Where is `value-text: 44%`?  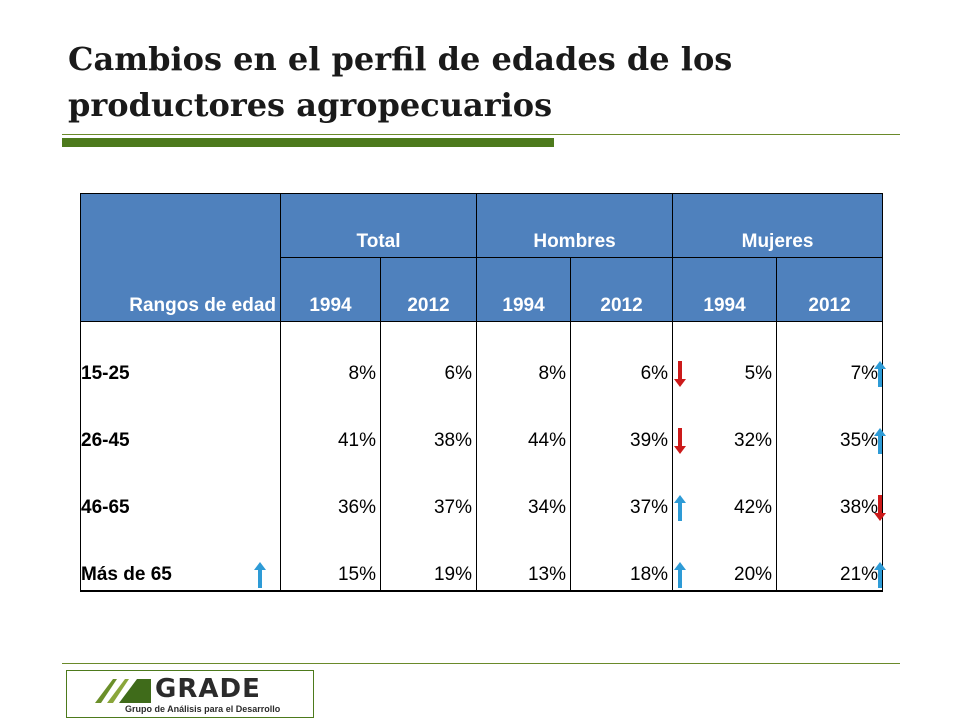 value-text: 44% is located at coordinates (547, 440).